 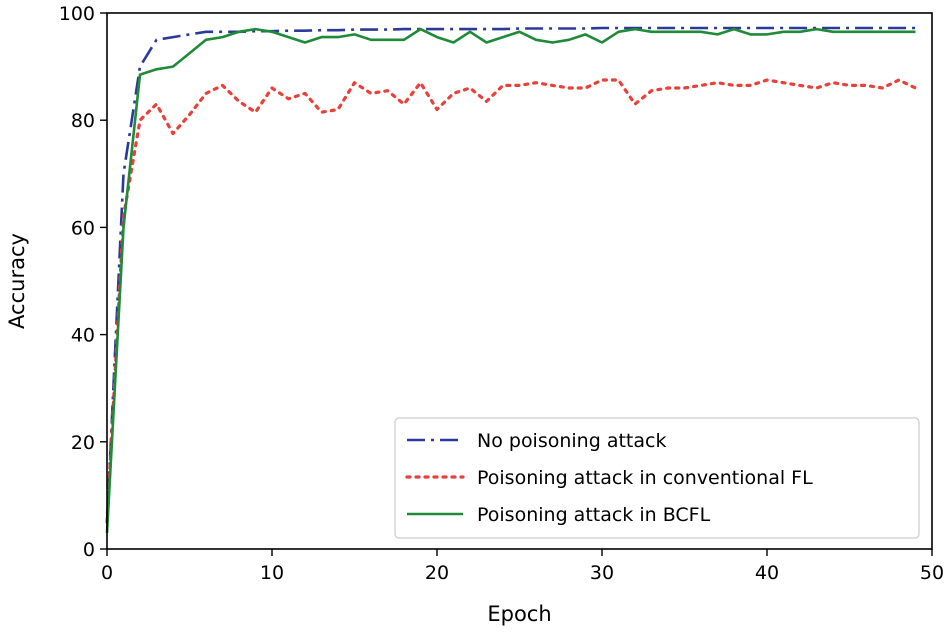 What do you see at coordinates (107, 573) in the screenshot?
I see `x-tick-label: 0` at bounding box center [107, 573].